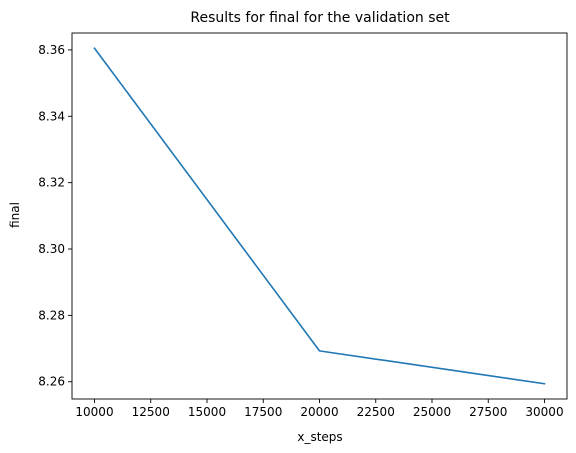 Image resolution: width=576 pixels, height=453 pixels. What do you see at coordinates (15, 215) in the screenshot?
I see `y-axis-label: final` at bounding box center [15, 215].